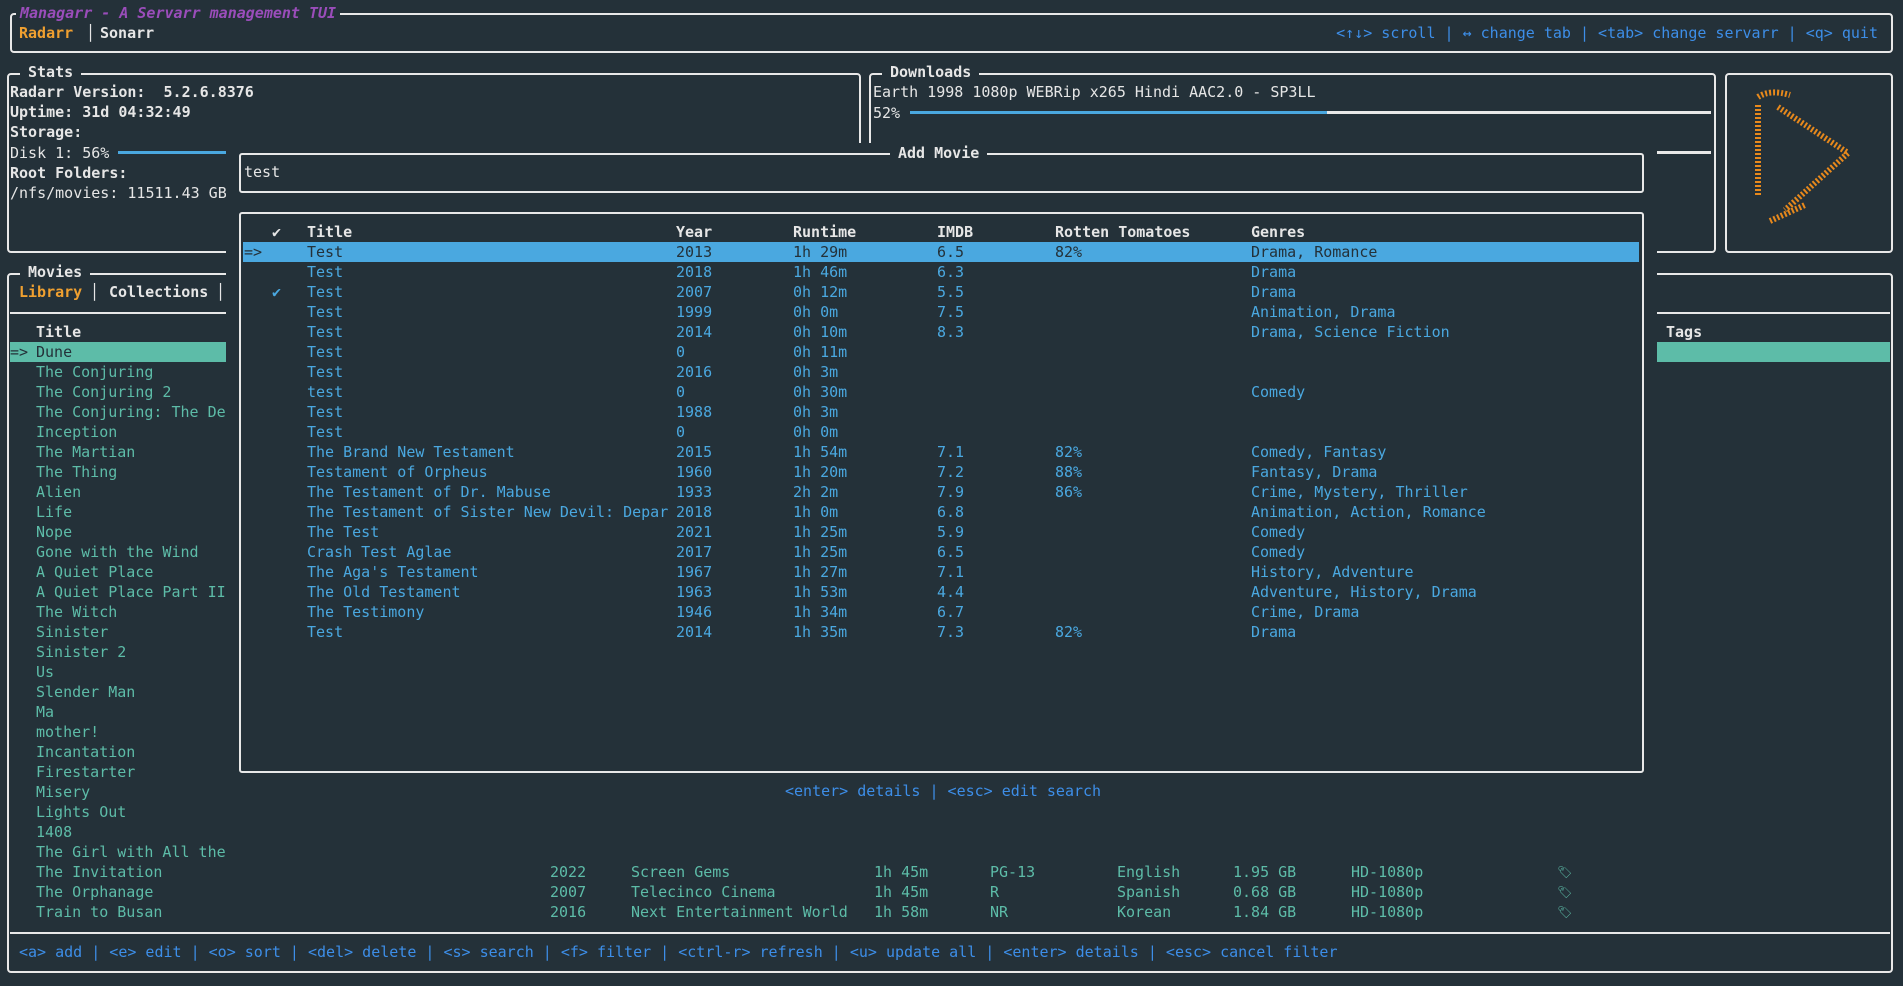 This screenshot has height=986, width=1903. What do you see at coordinates (951, 452) in the screenshot?
I see `result-imdb: 7.1` at bounding box center [951, 452].